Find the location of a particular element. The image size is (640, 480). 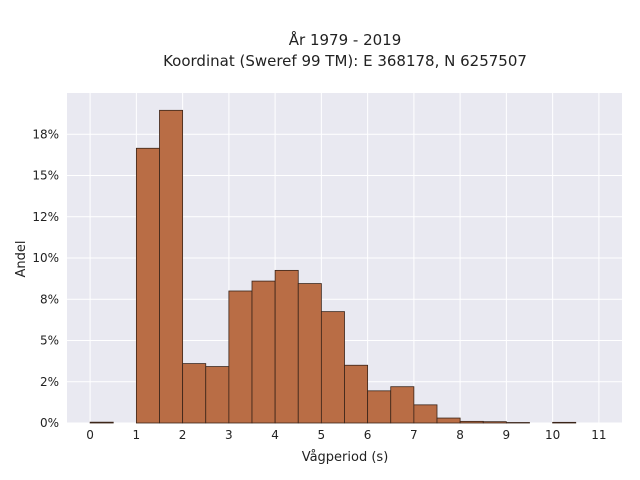

x-tick-label: 0 is located at coordinates (90, 435).